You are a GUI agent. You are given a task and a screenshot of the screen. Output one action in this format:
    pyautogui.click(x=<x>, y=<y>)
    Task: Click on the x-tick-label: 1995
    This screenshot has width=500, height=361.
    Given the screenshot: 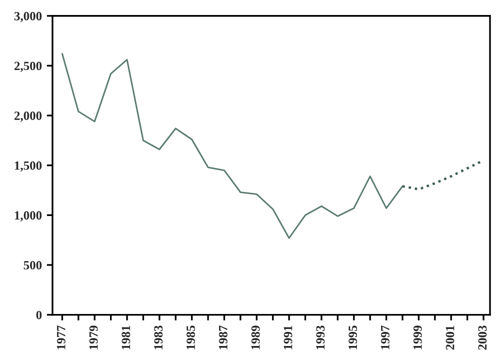 What is the action you would take?
    pyautogui.click(x=353, y=338)
    